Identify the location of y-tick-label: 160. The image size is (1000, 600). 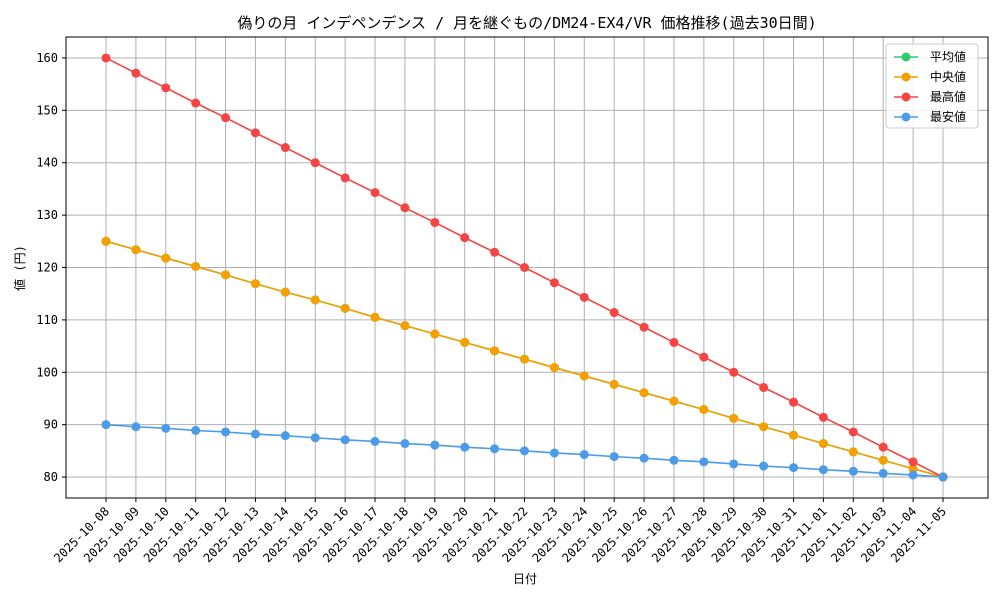
(47, 58).